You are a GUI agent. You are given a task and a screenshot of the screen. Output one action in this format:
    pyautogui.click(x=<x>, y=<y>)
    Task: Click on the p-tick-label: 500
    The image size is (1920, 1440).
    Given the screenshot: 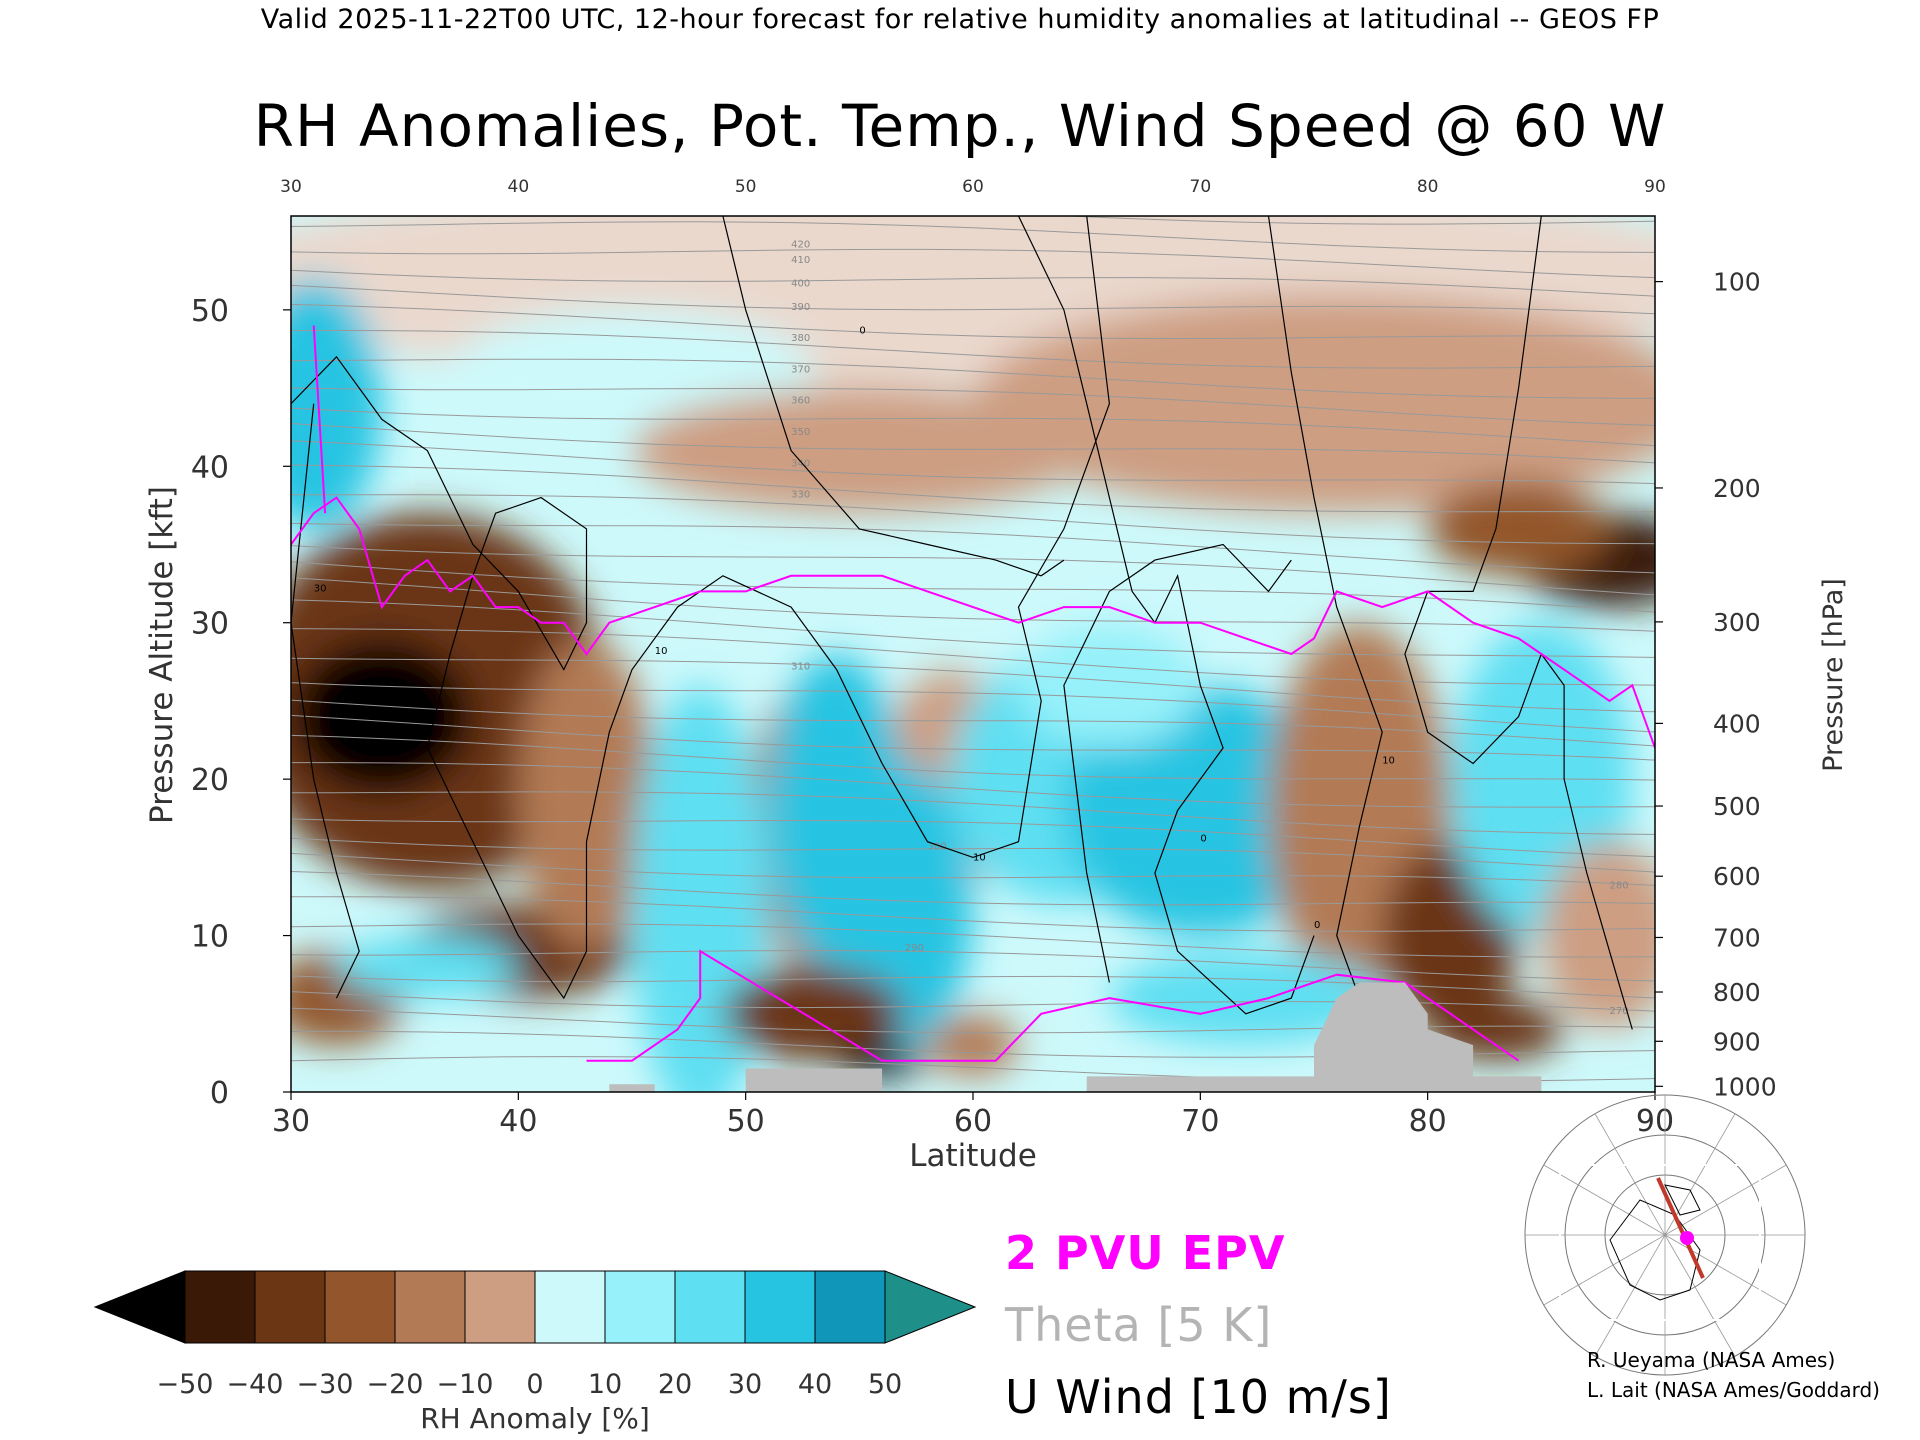 What is the action you would take?
    pyautogui.click(x=1737, y=806)
    